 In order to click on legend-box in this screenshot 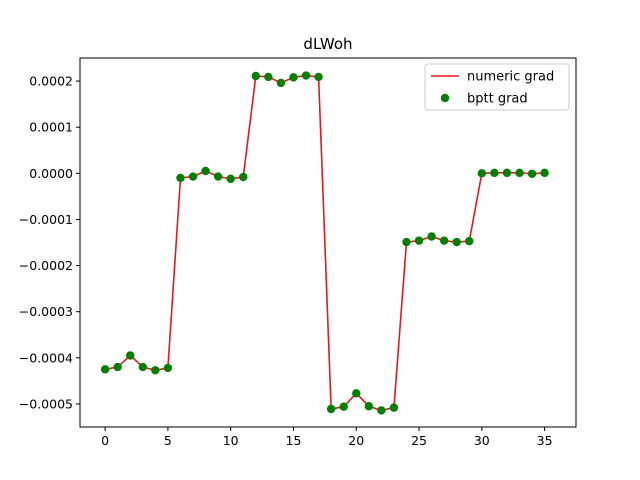, I will do `click(497, 87)`.